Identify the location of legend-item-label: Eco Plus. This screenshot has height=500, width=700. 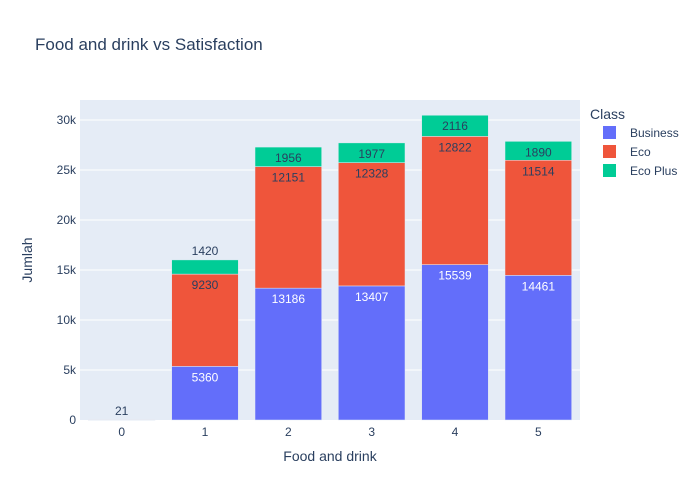
(653, 171).